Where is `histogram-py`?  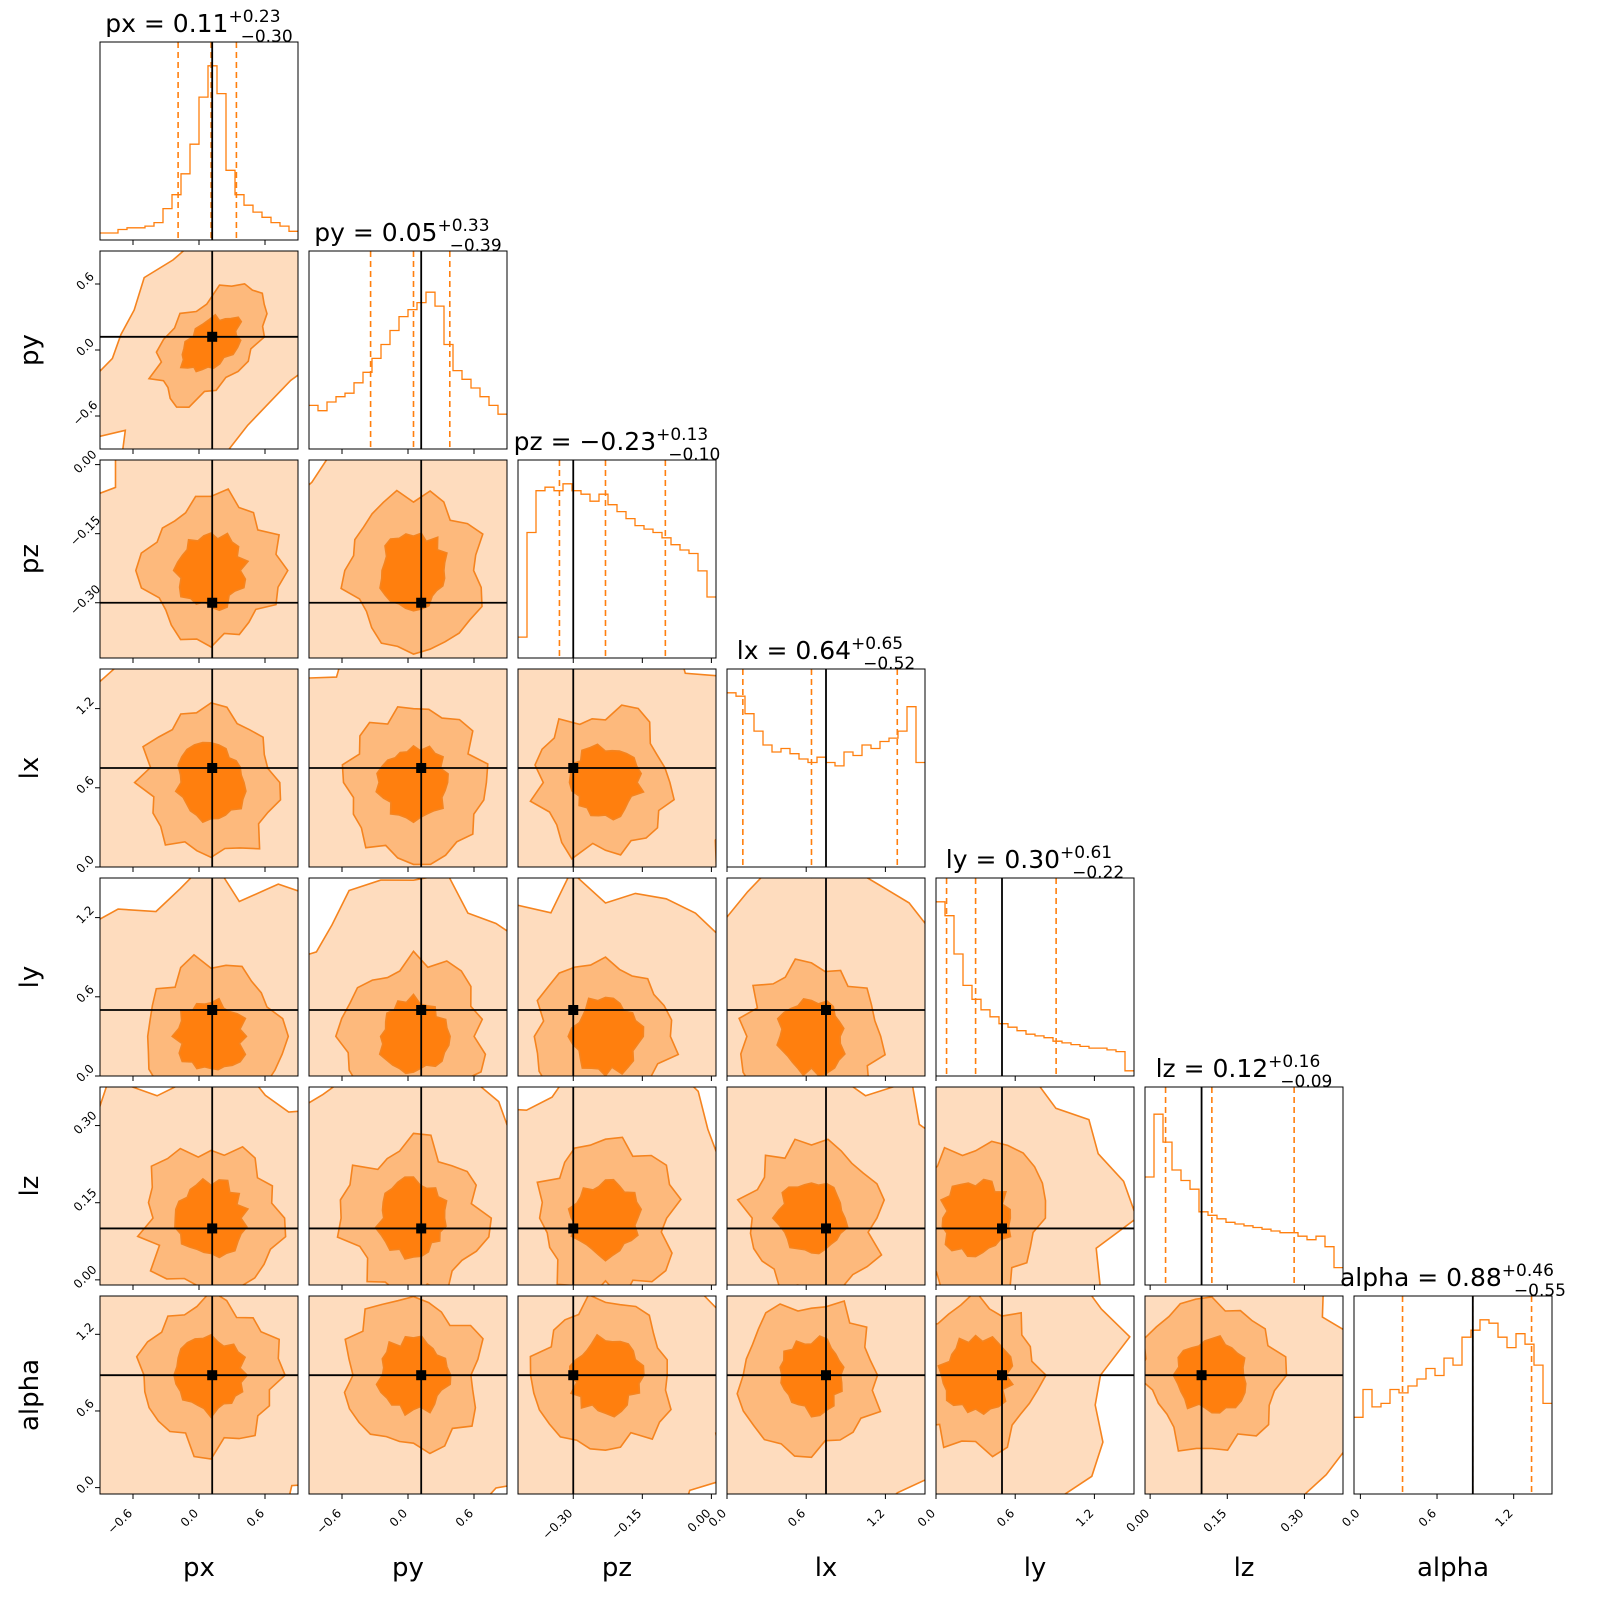
histogram-py is located at coordinates (408, 353).